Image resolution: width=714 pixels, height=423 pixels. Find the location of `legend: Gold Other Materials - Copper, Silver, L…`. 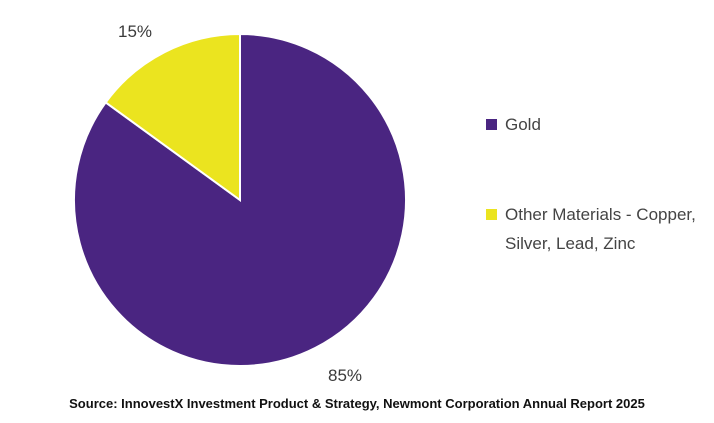

legend: Gold Other Materials - Copper, Silver, L… is located at coordinates (598, 184).